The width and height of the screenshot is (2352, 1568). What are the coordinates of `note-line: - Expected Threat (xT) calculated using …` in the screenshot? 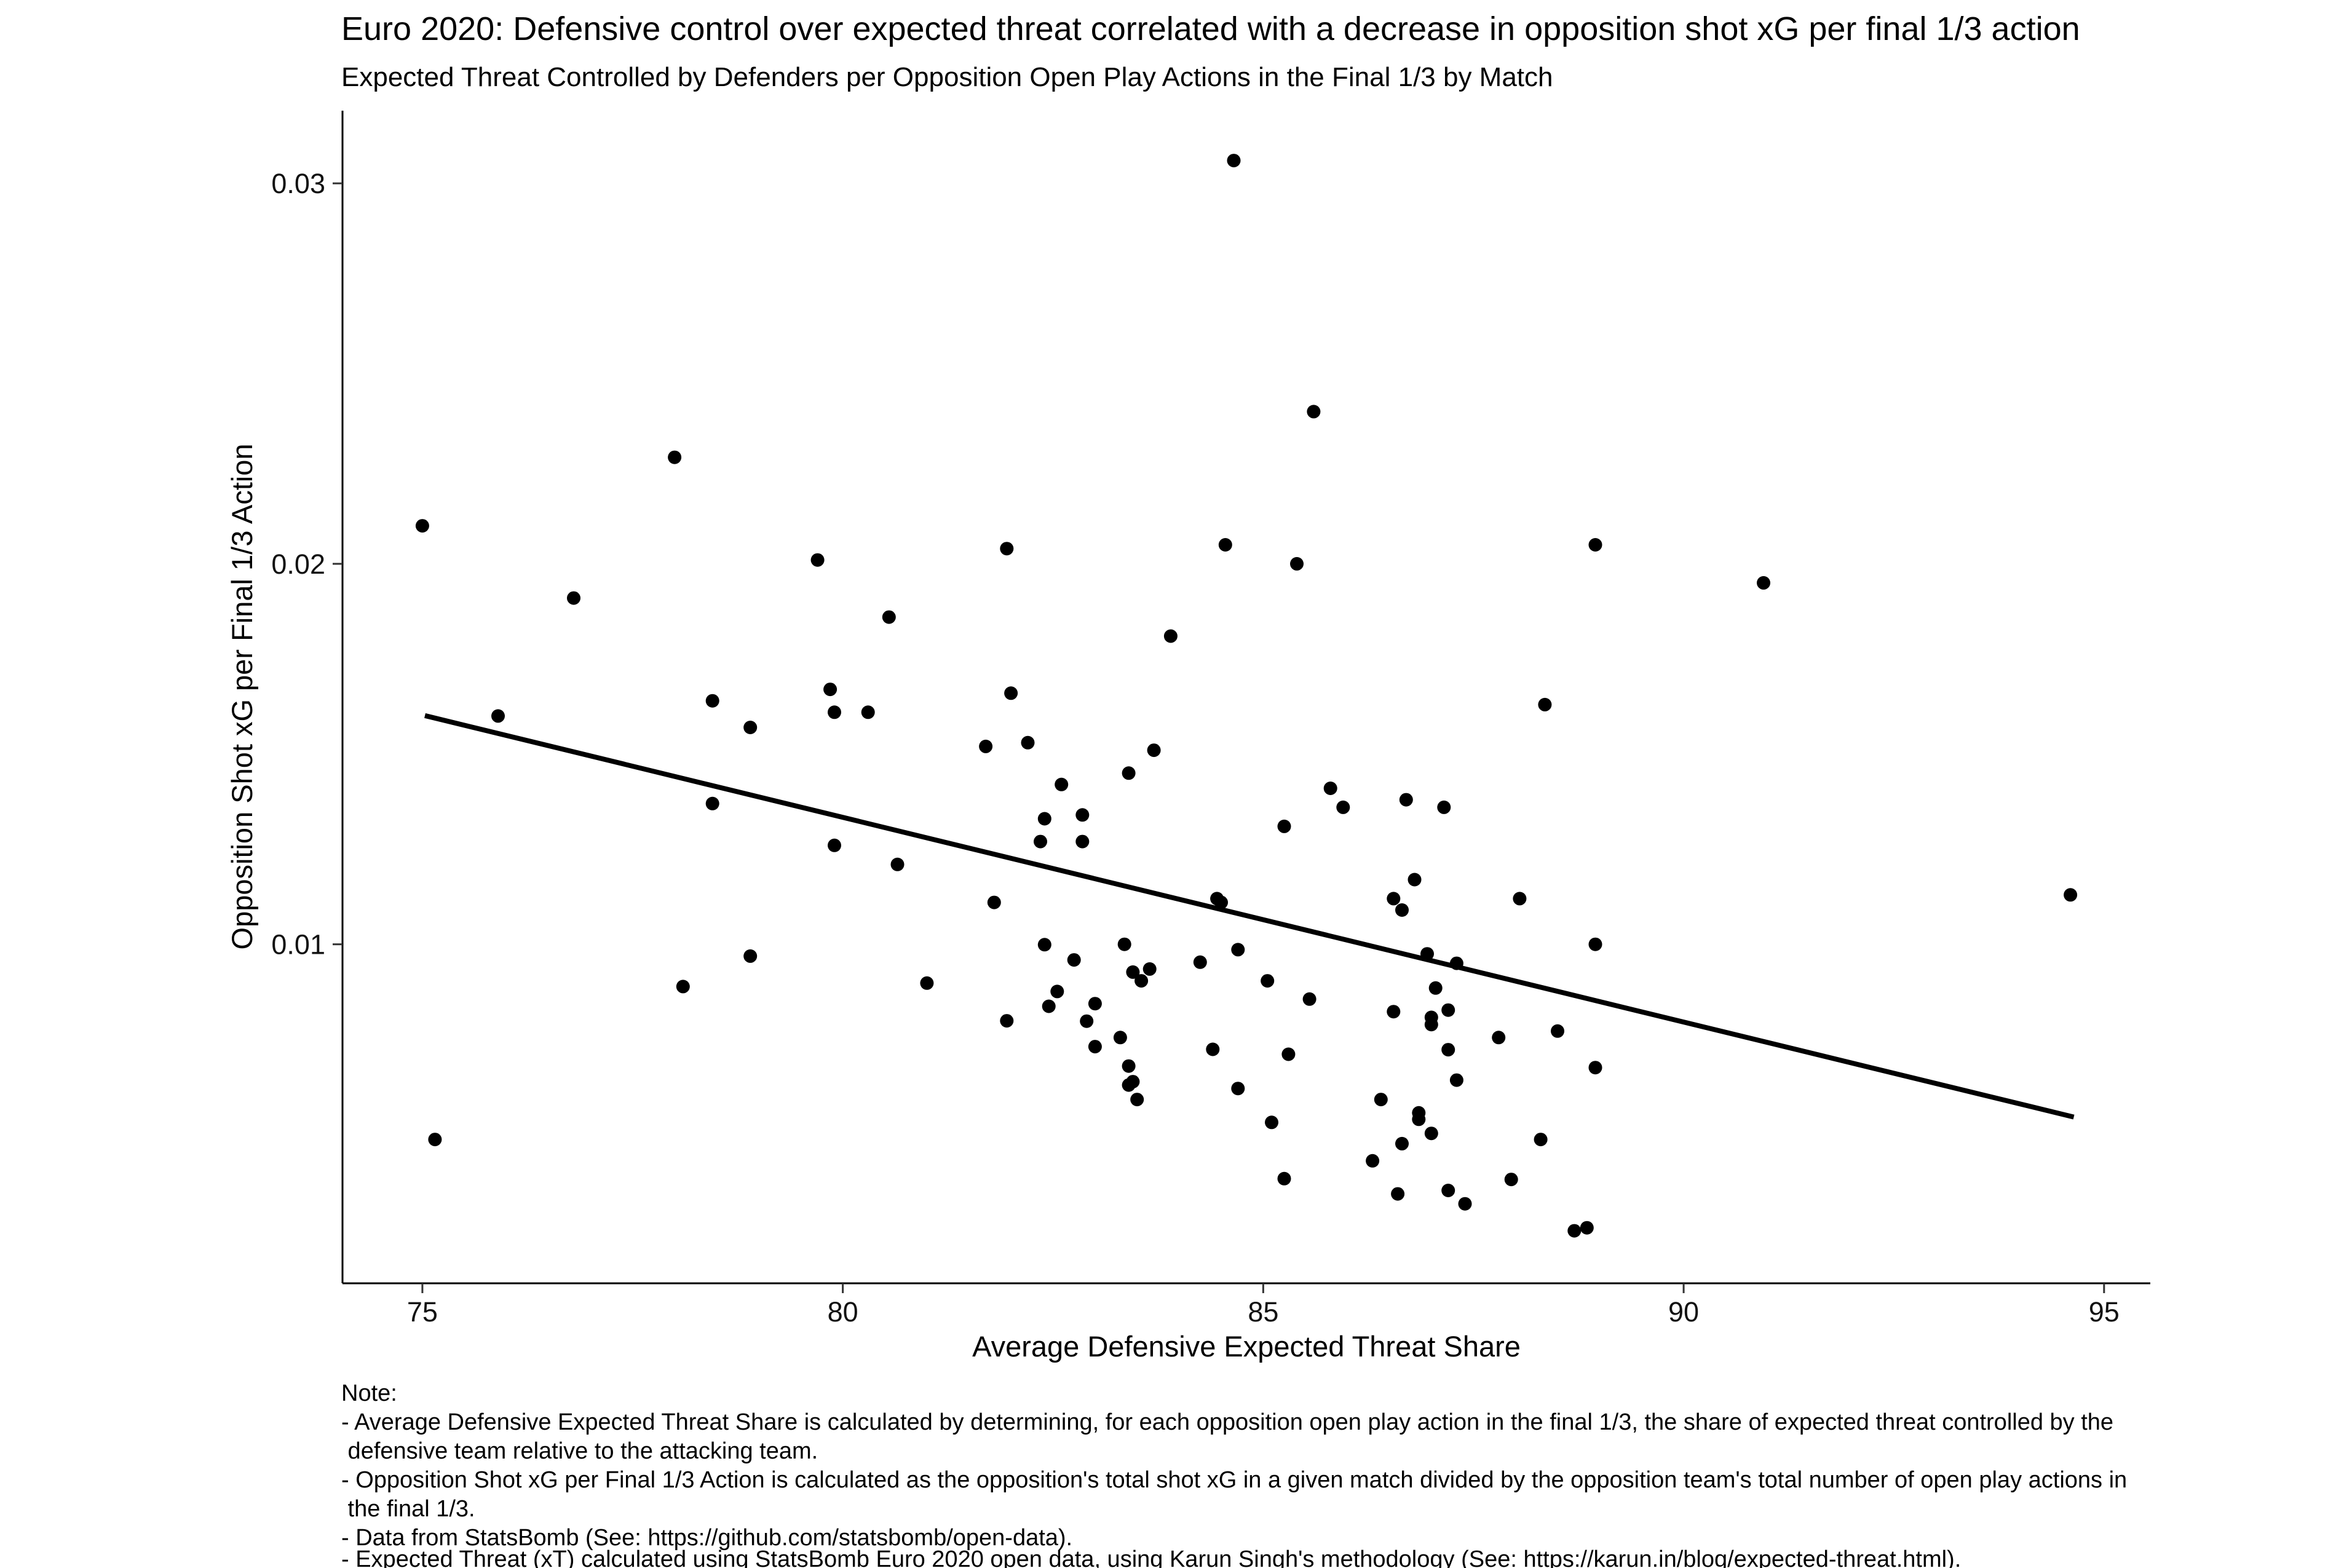 It's located at (1151, 1557).